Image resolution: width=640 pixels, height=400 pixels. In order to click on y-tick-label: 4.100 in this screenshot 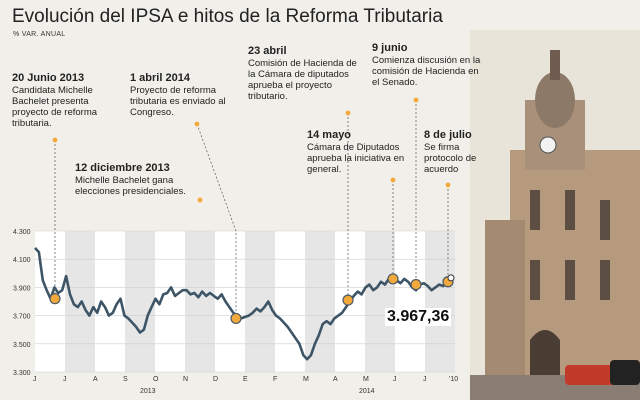, I will do `click(22, 260)`.